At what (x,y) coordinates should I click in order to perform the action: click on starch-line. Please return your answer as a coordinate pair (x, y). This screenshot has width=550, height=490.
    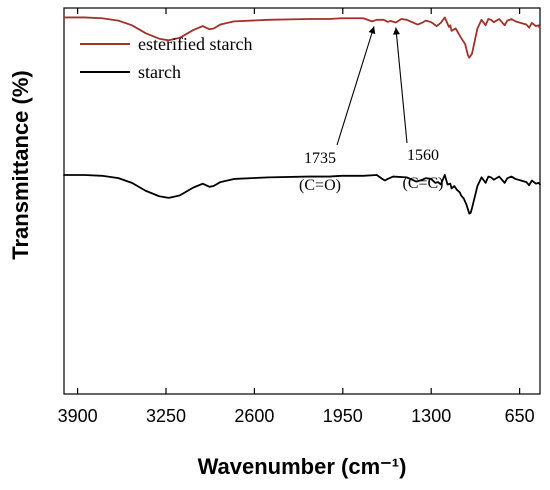
    Looking at the image, I should click on (302, 194).